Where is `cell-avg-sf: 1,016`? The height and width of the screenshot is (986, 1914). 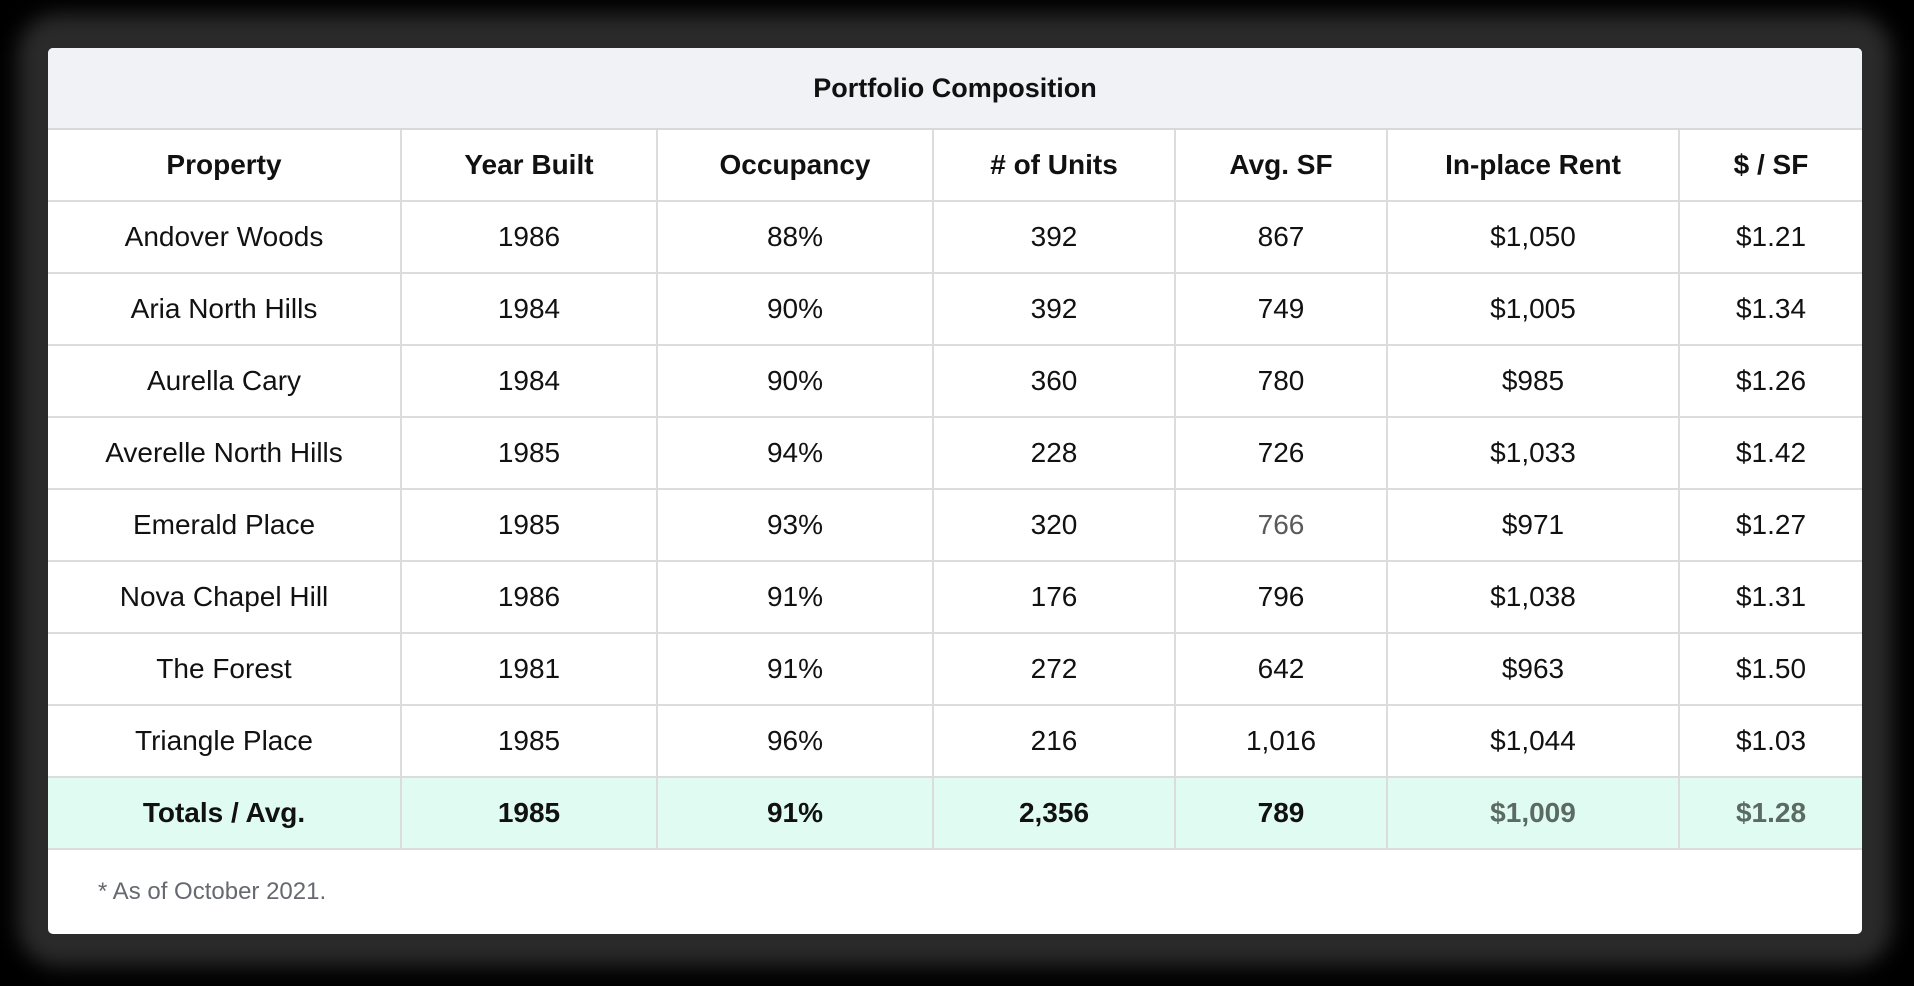 cell-avg-sf: 1,016 is located at coordinates (1281, 741).